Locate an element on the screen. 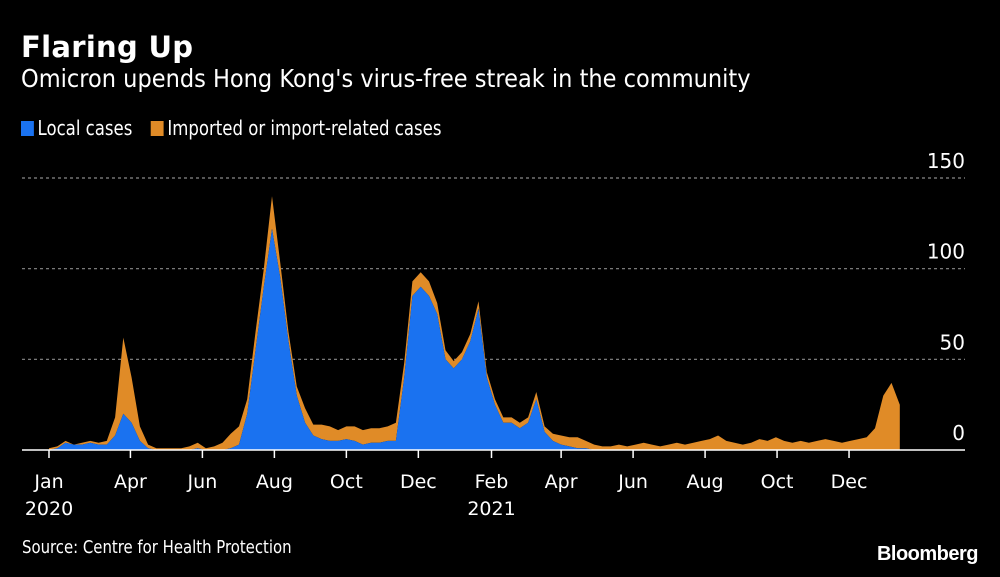  x-year-label: 2021 is located at coordinates (491, 509).